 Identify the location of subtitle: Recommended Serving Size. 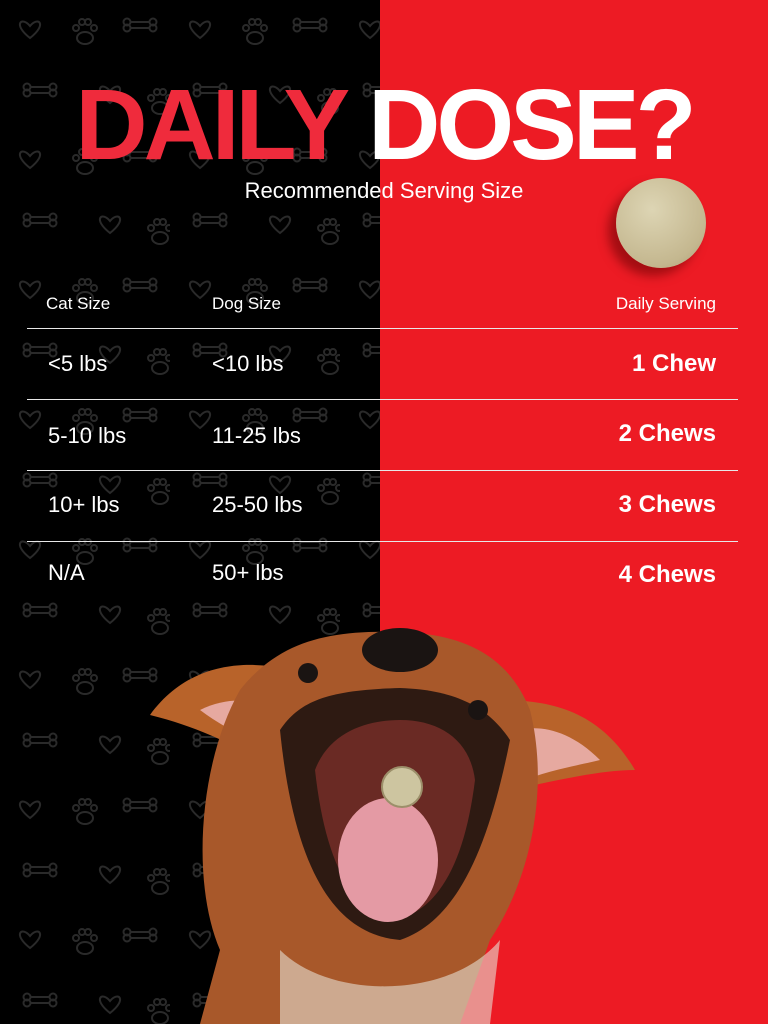
(384, 190).